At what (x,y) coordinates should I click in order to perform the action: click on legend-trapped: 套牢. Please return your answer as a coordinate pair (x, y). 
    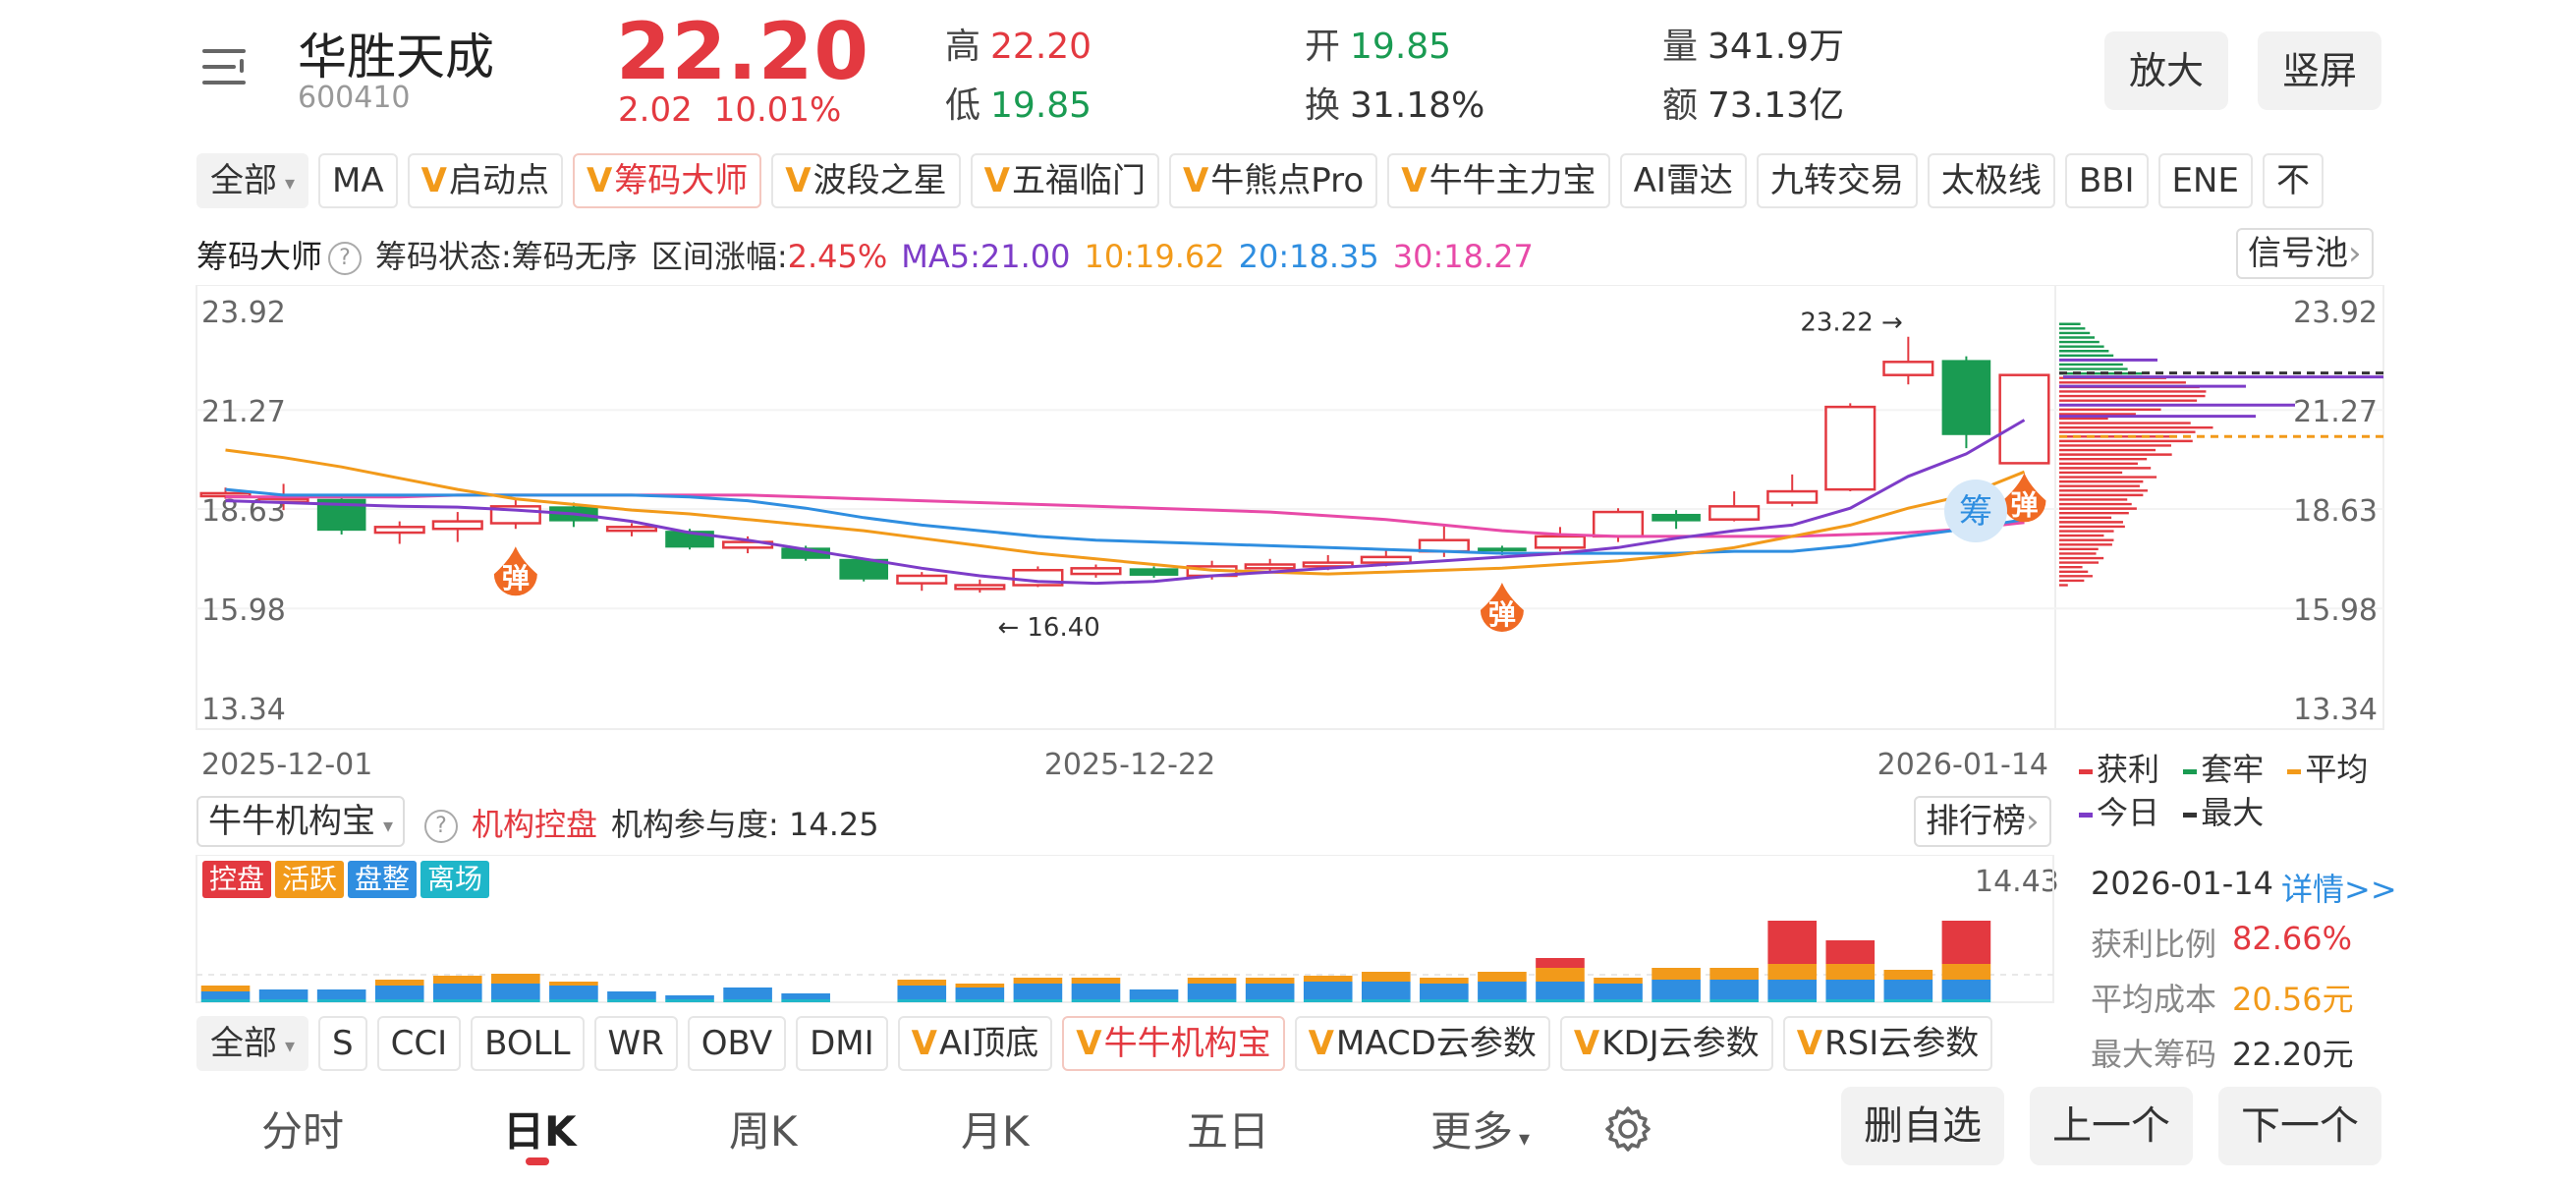
    Looking at the image, I should click on (2223, 770).